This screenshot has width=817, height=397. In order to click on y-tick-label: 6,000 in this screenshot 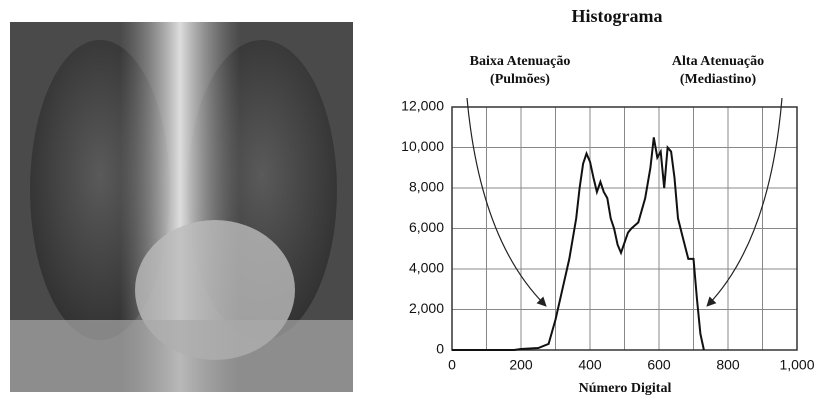, I will do `click(426, 227)`.